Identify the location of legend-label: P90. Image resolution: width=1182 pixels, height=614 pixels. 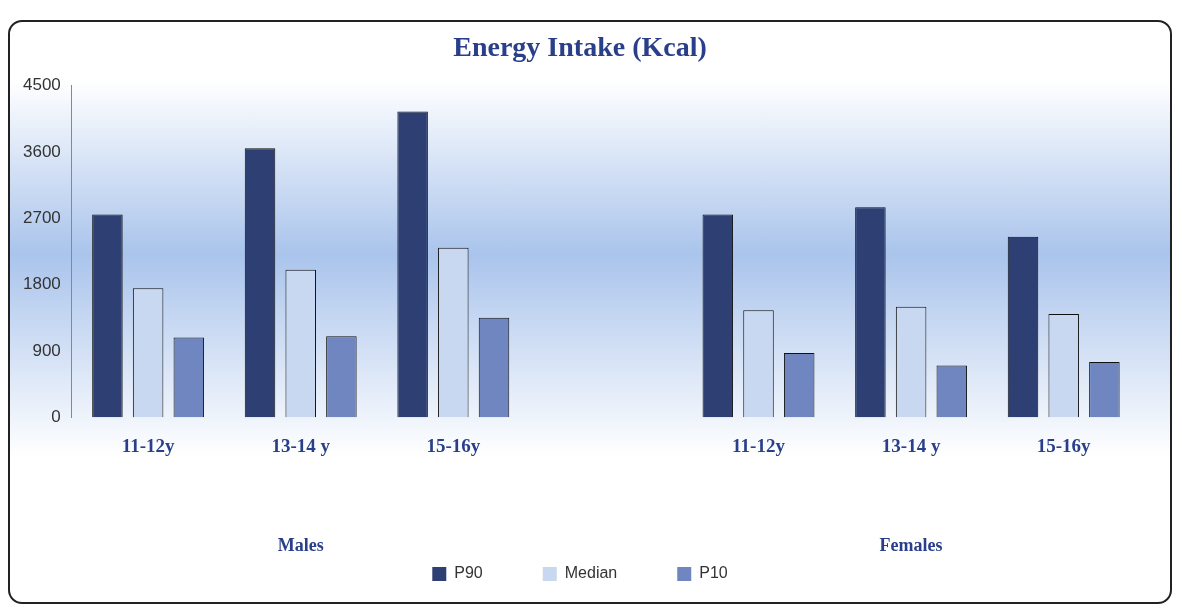
(468, 573).